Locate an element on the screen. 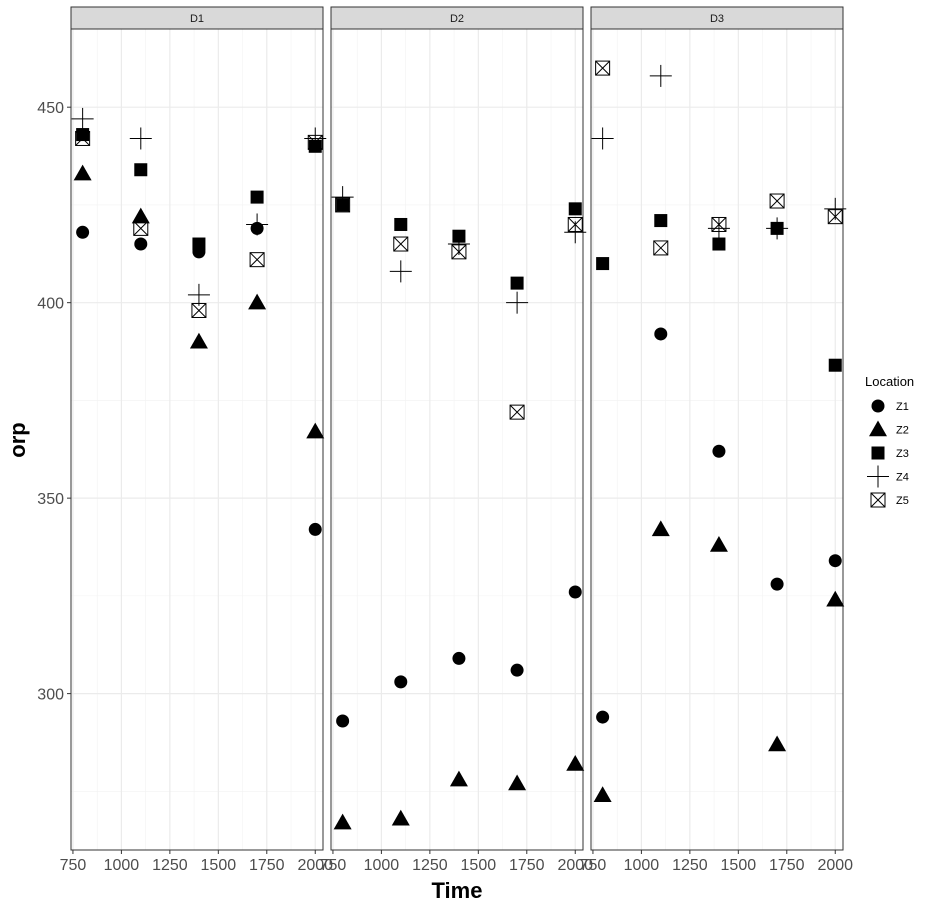 Image resolution: width=936 pixels, height=910 pixels. legend-label: Z5 is located at coordinates (902, 501).